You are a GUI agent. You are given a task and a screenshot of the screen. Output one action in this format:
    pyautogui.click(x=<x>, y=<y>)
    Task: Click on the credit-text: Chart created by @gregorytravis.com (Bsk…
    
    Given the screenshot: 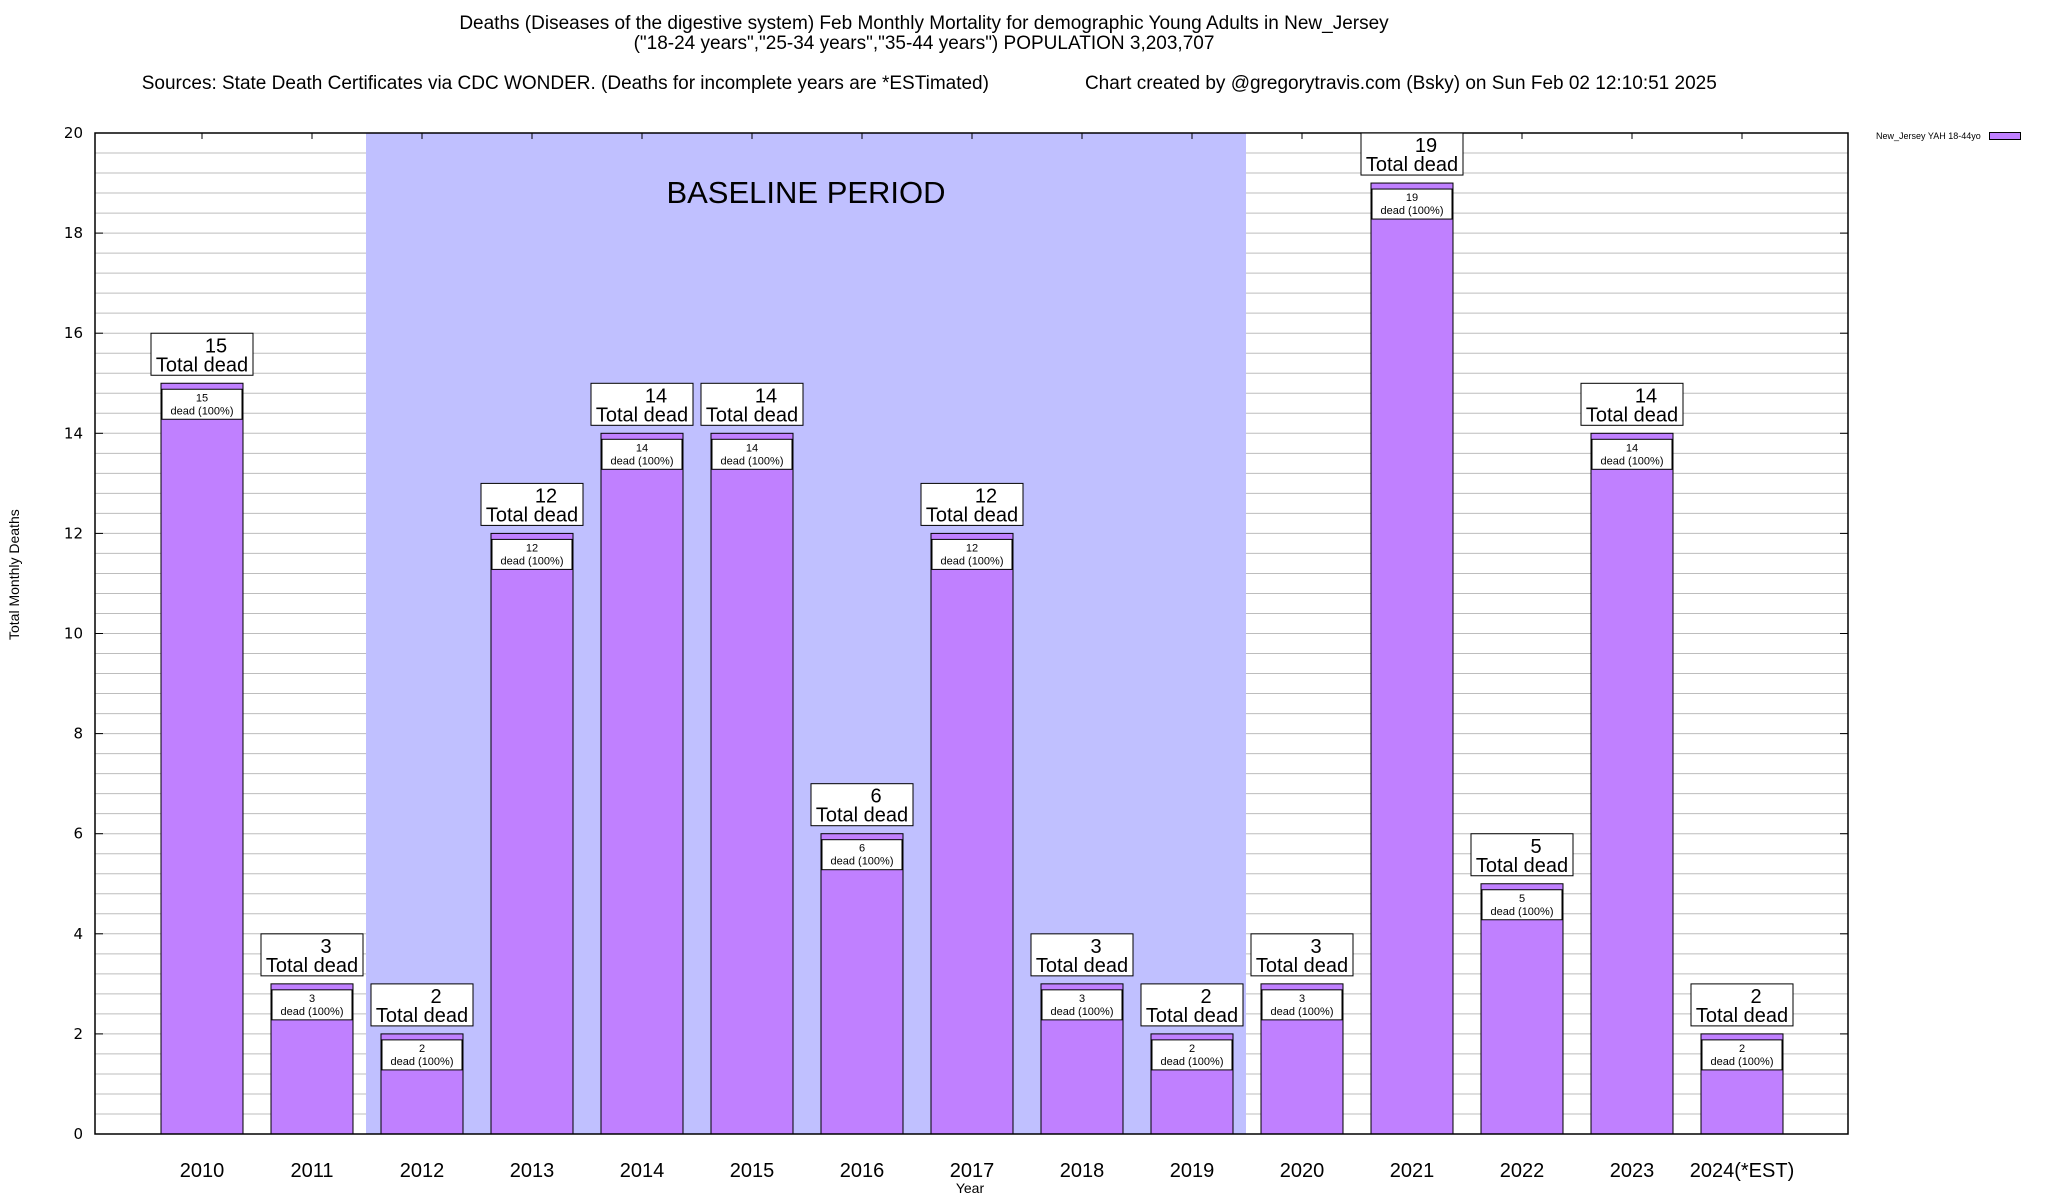 What is the action you would take?
    pyautogui.click(x=1400, y=83)
    